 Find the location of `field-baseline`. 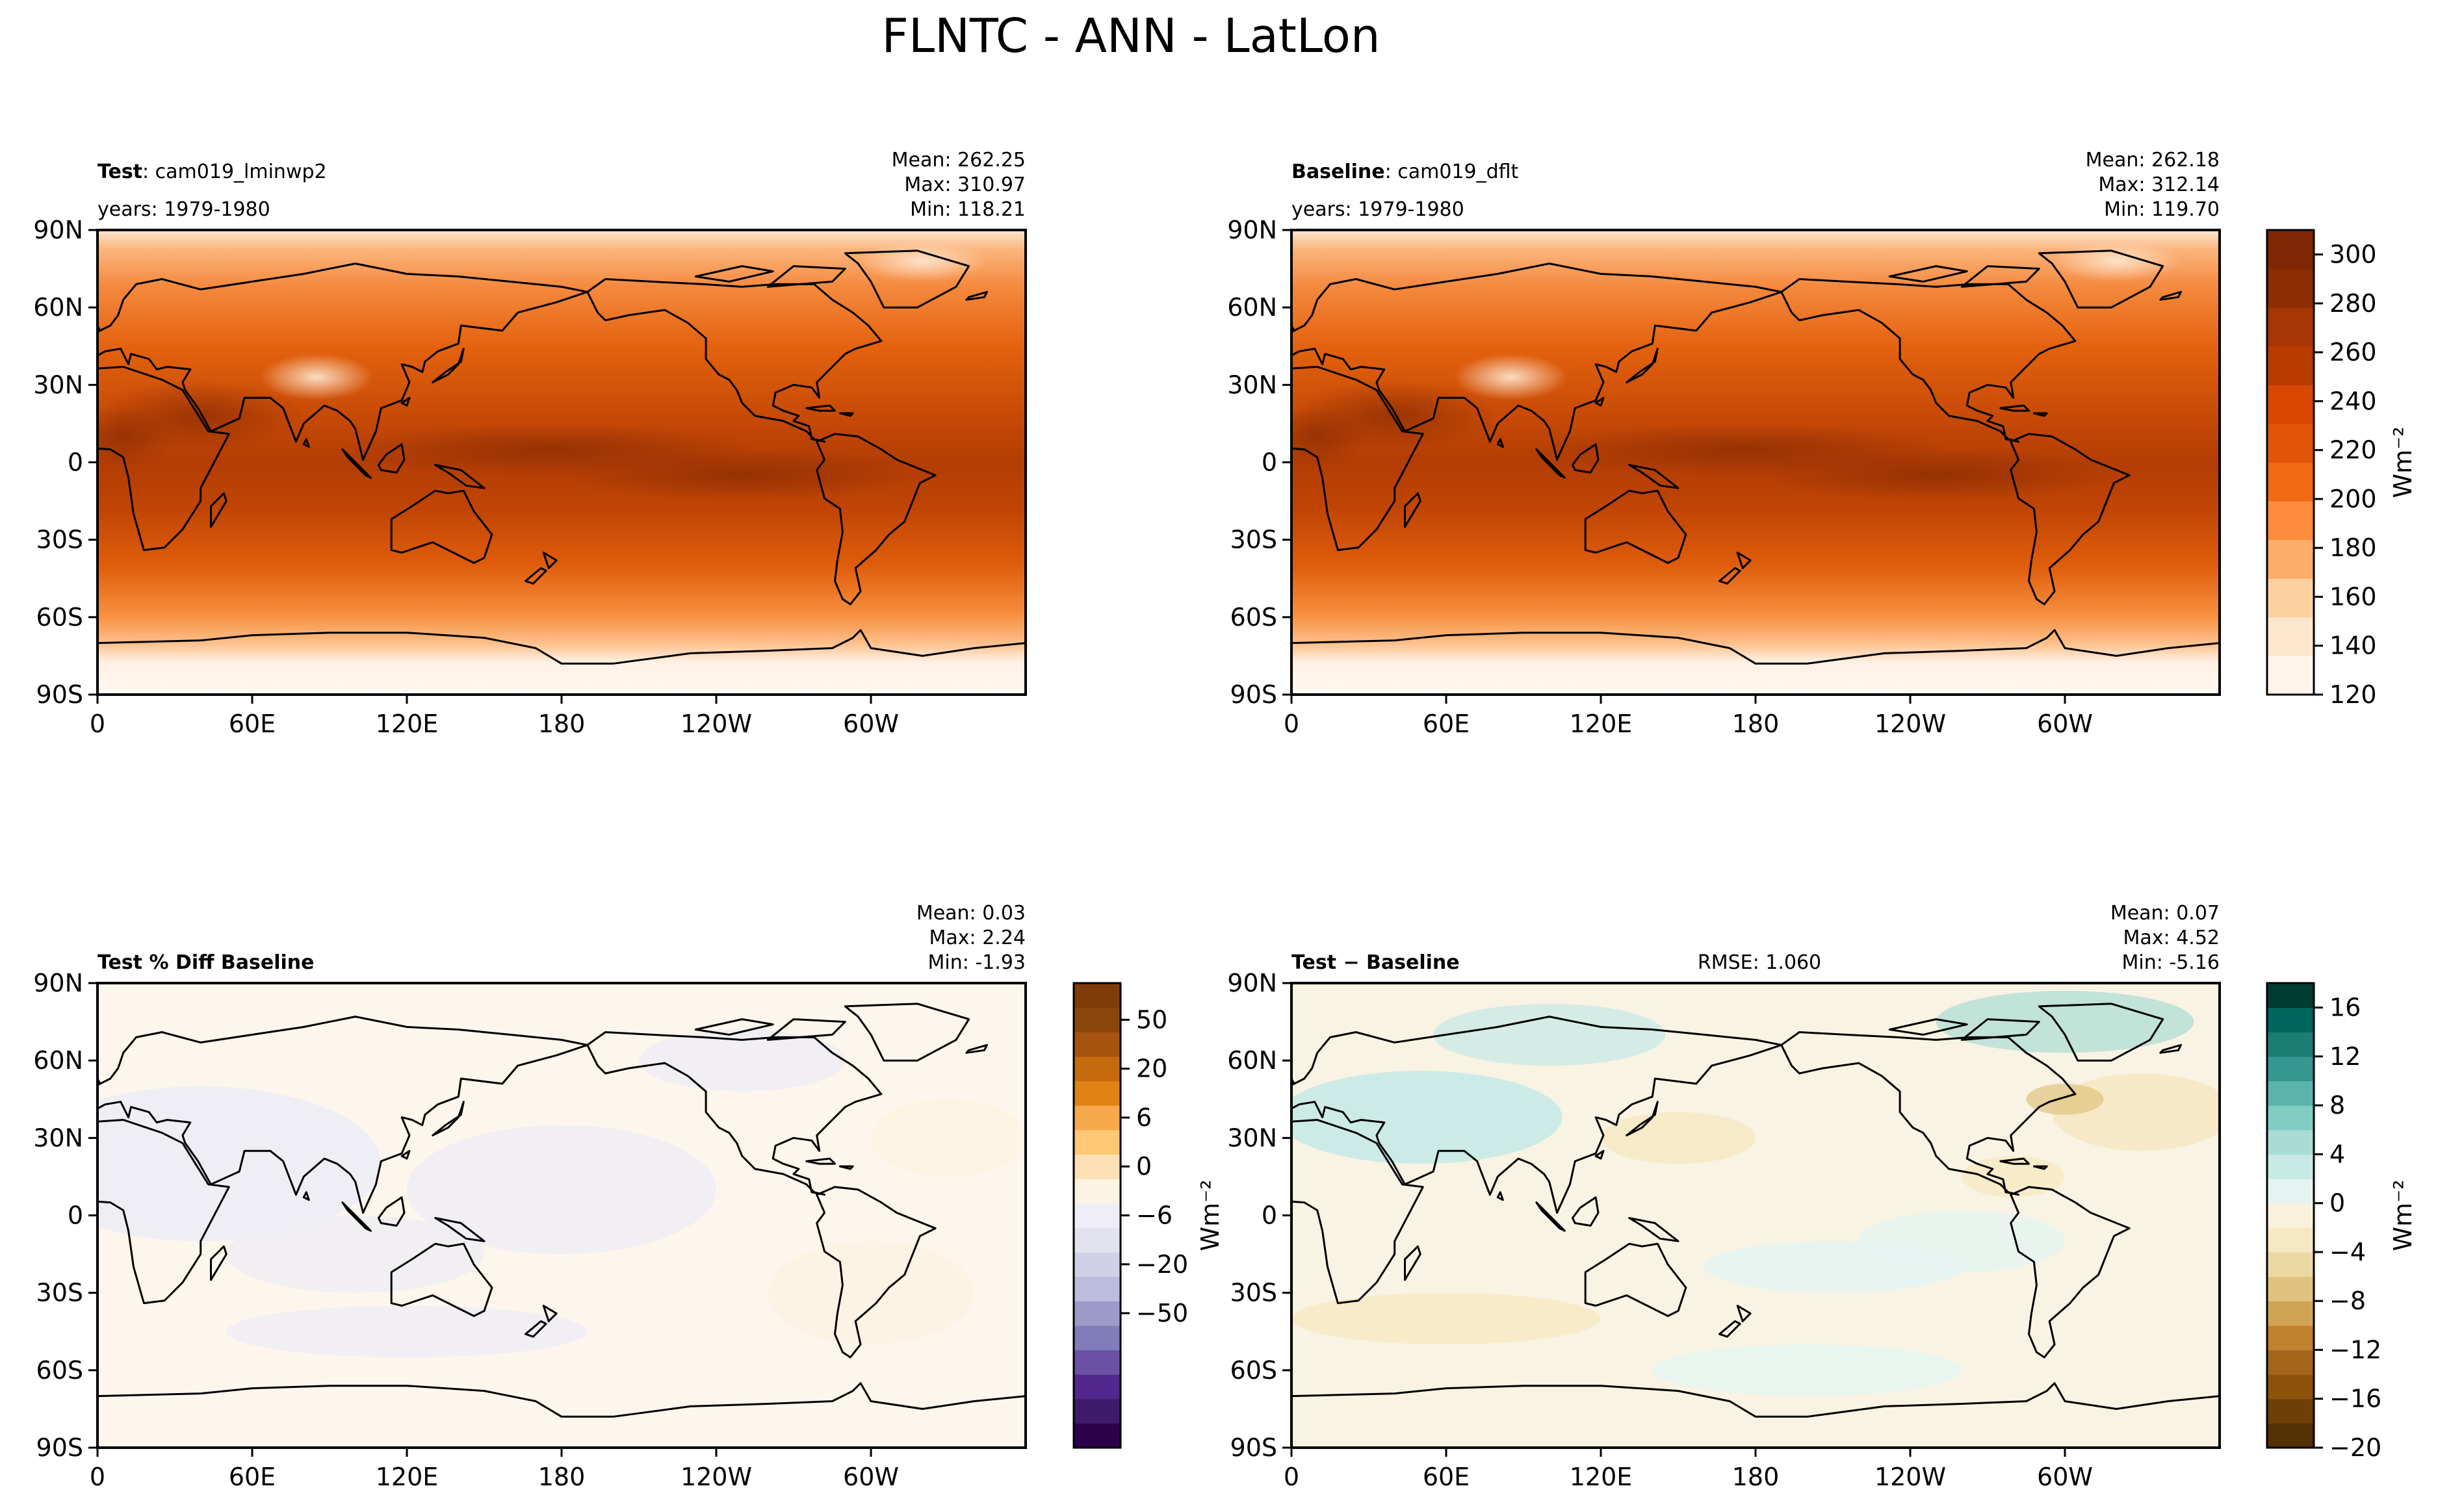

field-baseline is located at coordinates (1743, 462).